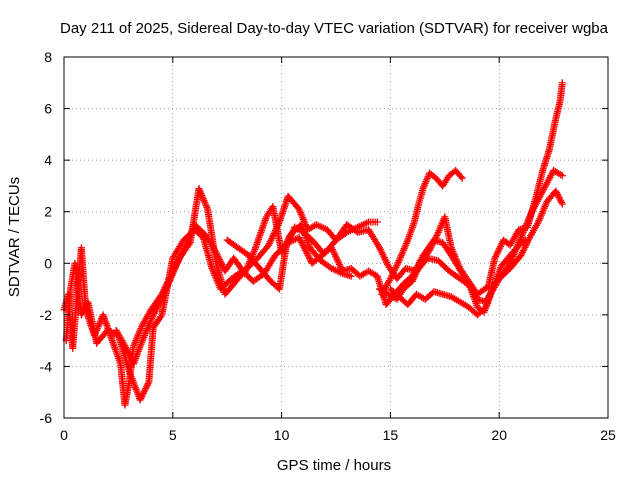  What do you see at coordinates (391, 435) in the screenshot?
I see `x-tick-label: 15` at bounding box center [391, 435].